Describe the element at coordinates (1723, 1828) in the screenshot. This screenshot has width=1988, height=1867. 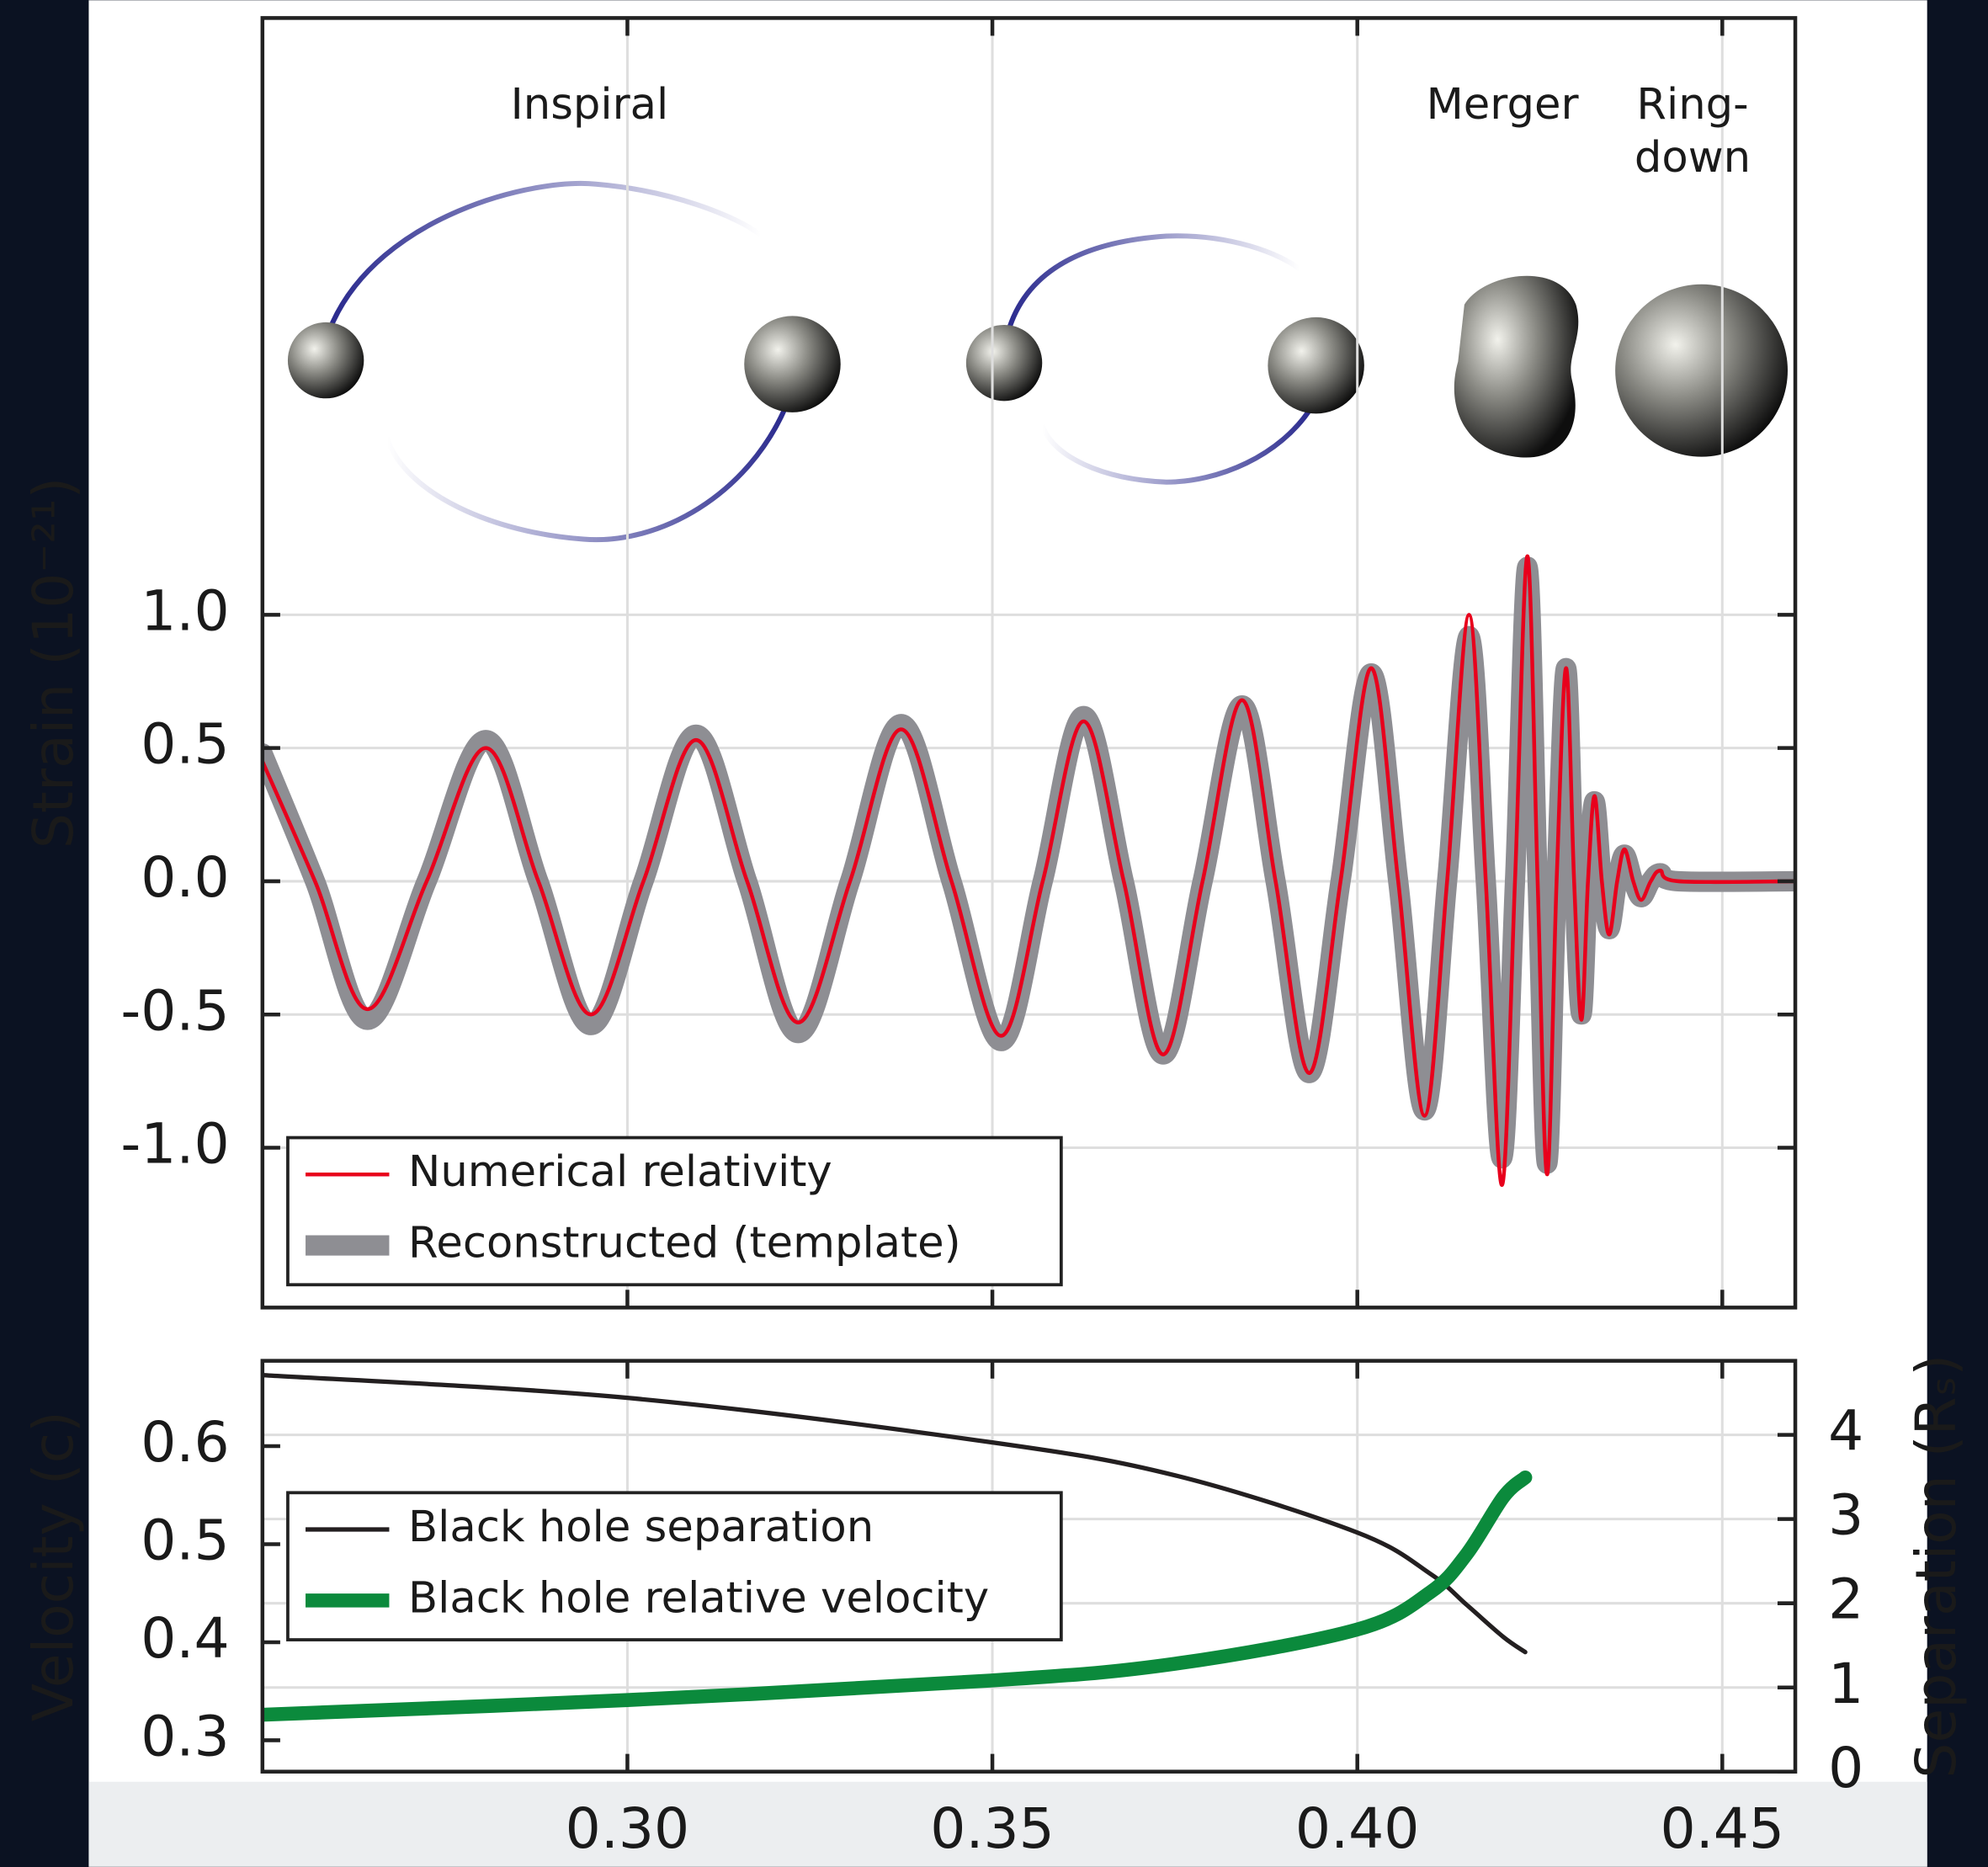
I see `x-tick-label: 0.45` at that location.